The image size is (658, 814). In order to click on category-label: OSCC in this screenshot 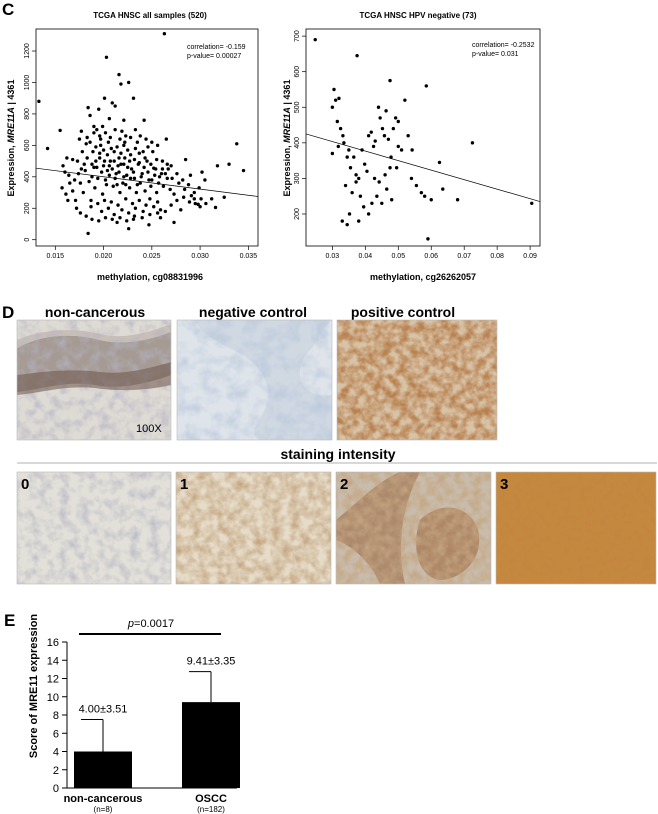, I will do `click(211, 799)`.